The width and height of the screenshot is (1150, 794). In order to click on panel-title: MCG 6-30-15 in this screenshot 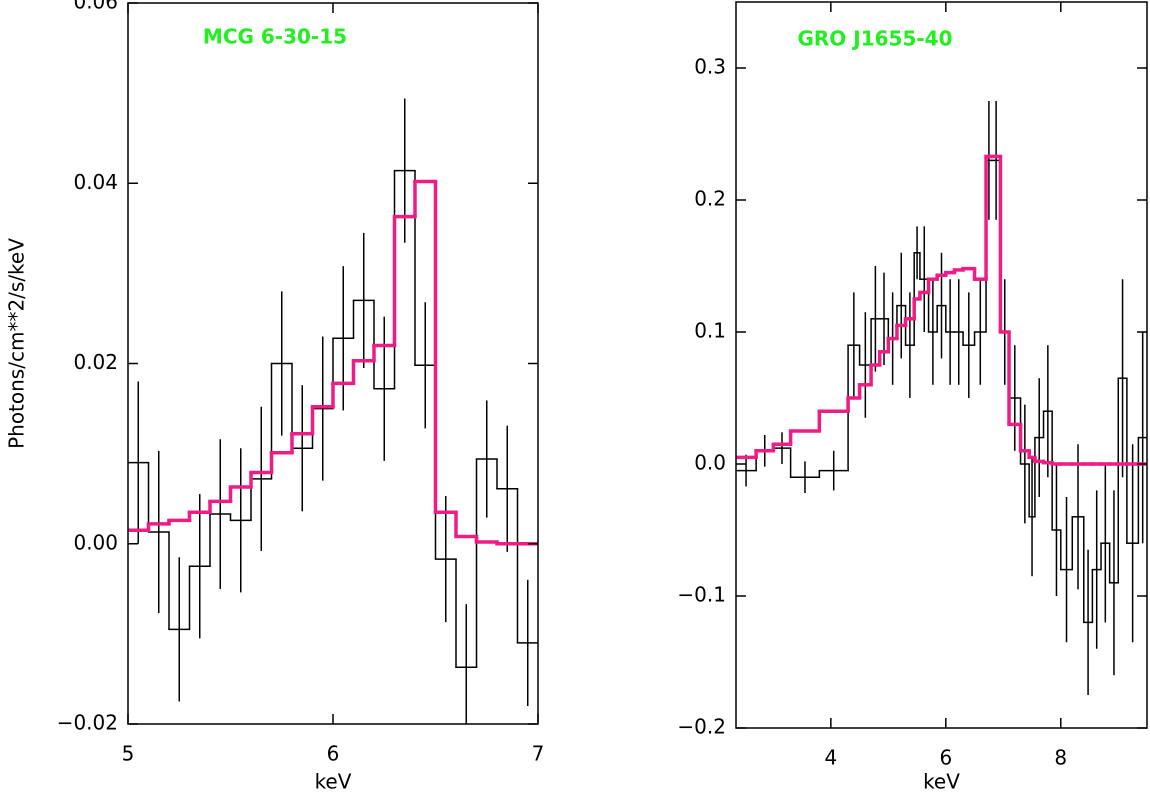, I will do `click(275, 37)`.